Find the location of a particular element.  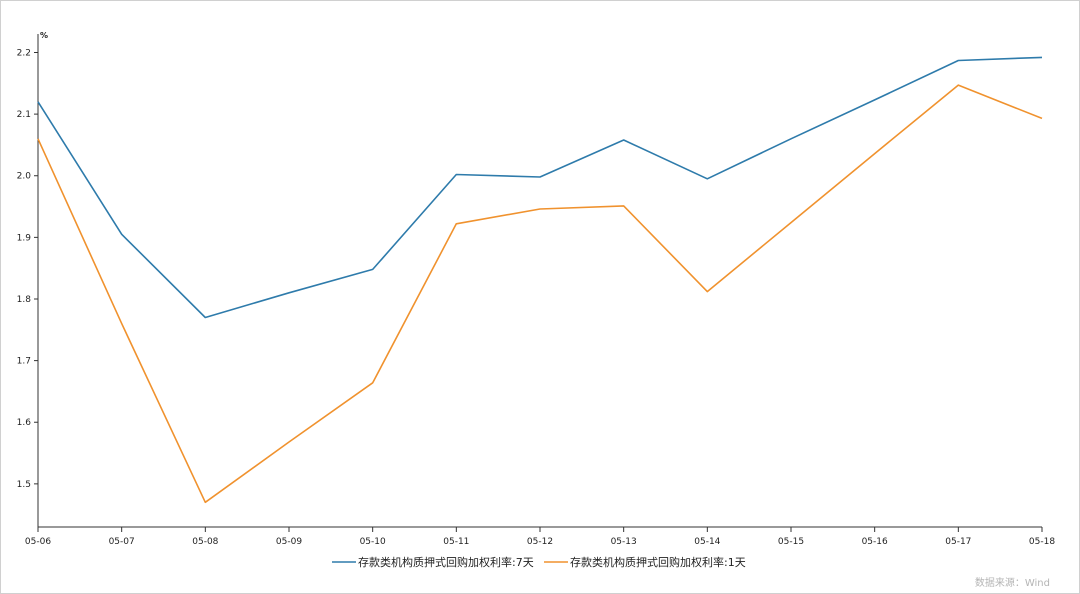

x-tick-label: 05-18 is located at coordinates (1042, 542).